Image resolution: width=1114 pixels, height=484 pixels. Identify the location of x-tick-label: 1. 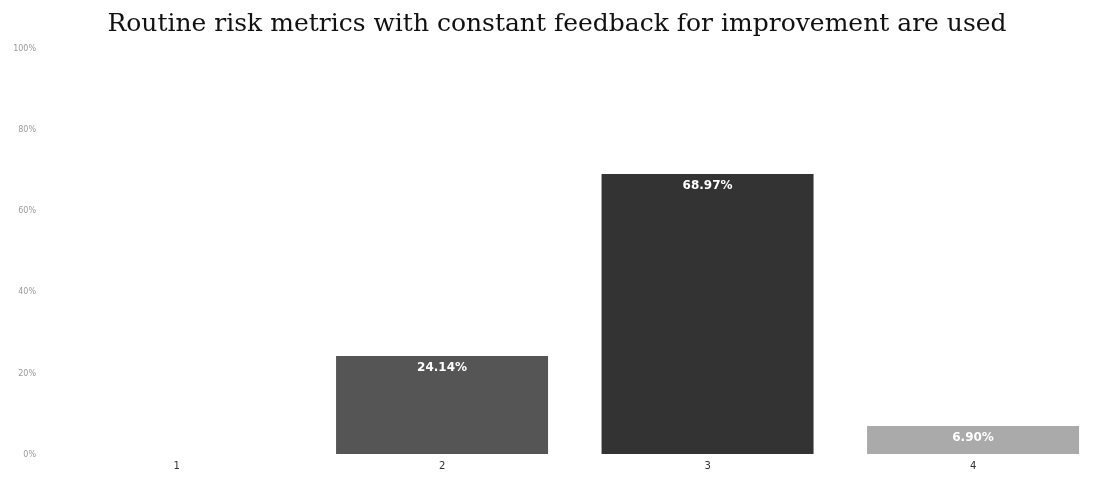
(176, 466).